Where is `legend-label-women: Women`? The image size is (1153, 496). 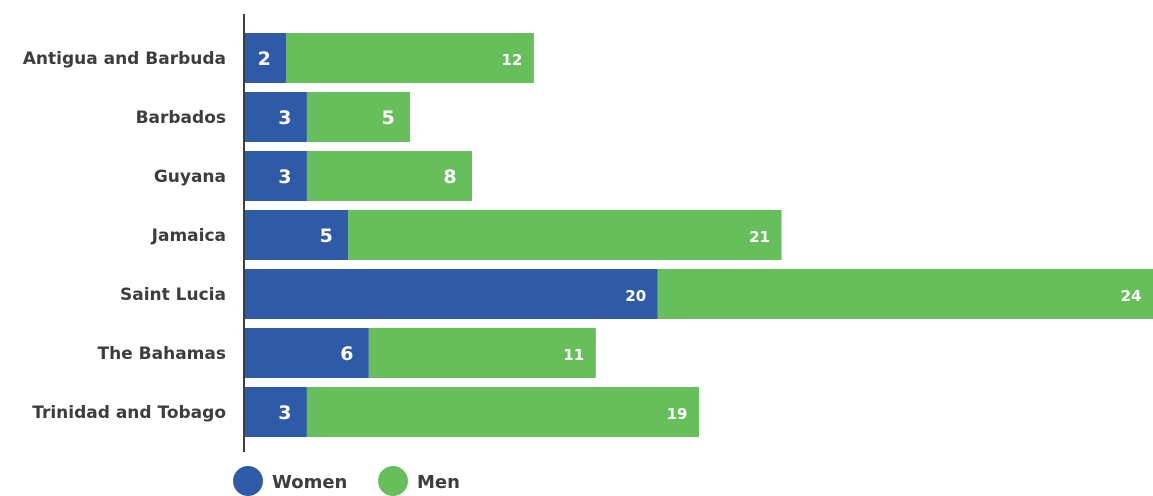 legend-label-women: Women is located at coordinates (309, 482).